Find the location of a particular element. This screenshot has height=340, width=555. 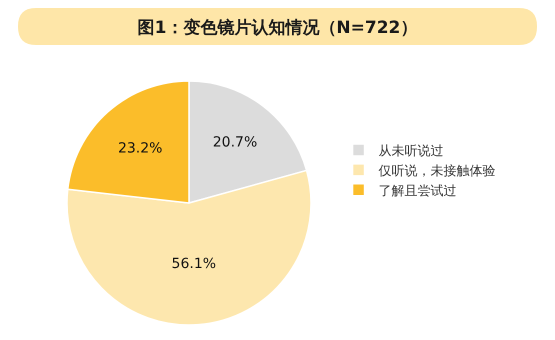

legend-label: 从未听说过 is located at coordinates (411, 152).